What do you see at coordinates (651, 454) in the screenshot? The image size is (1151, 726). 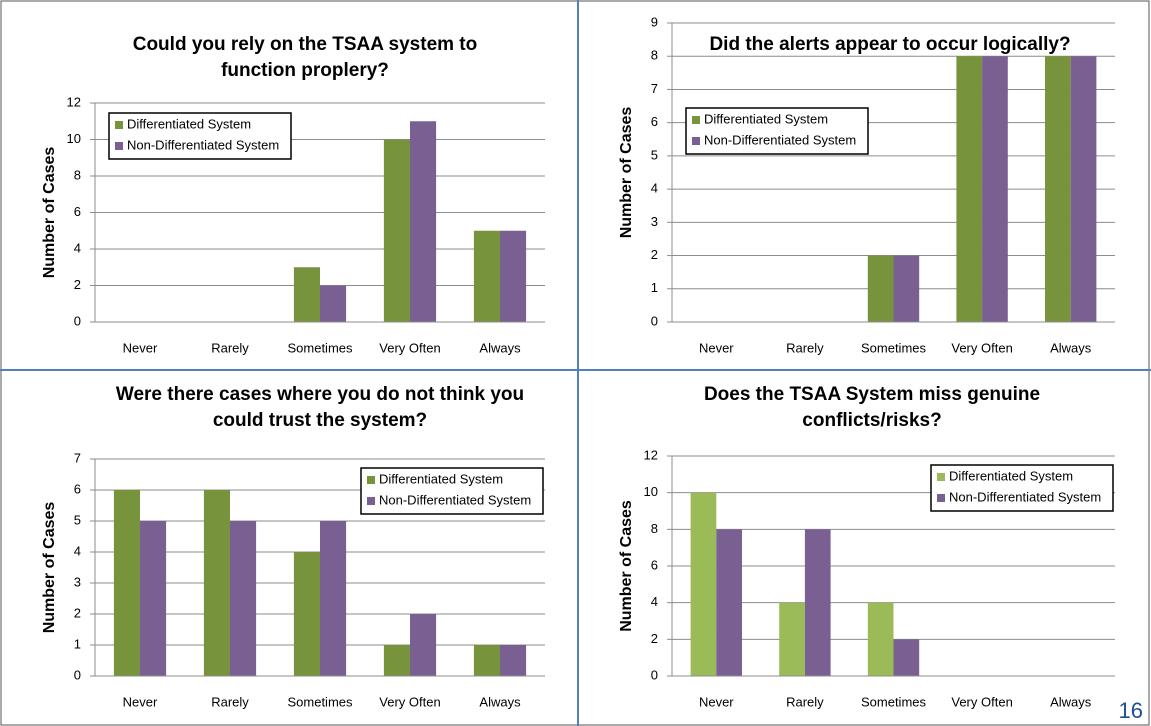 I see `y-tick-label: 12` at bounding box center [651, 454].